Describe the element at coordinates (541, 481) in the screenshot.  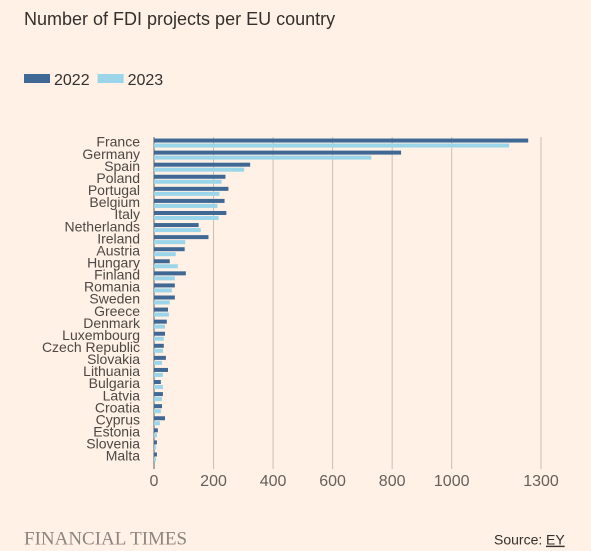
I see `x-tick-label: 1300` at that location.